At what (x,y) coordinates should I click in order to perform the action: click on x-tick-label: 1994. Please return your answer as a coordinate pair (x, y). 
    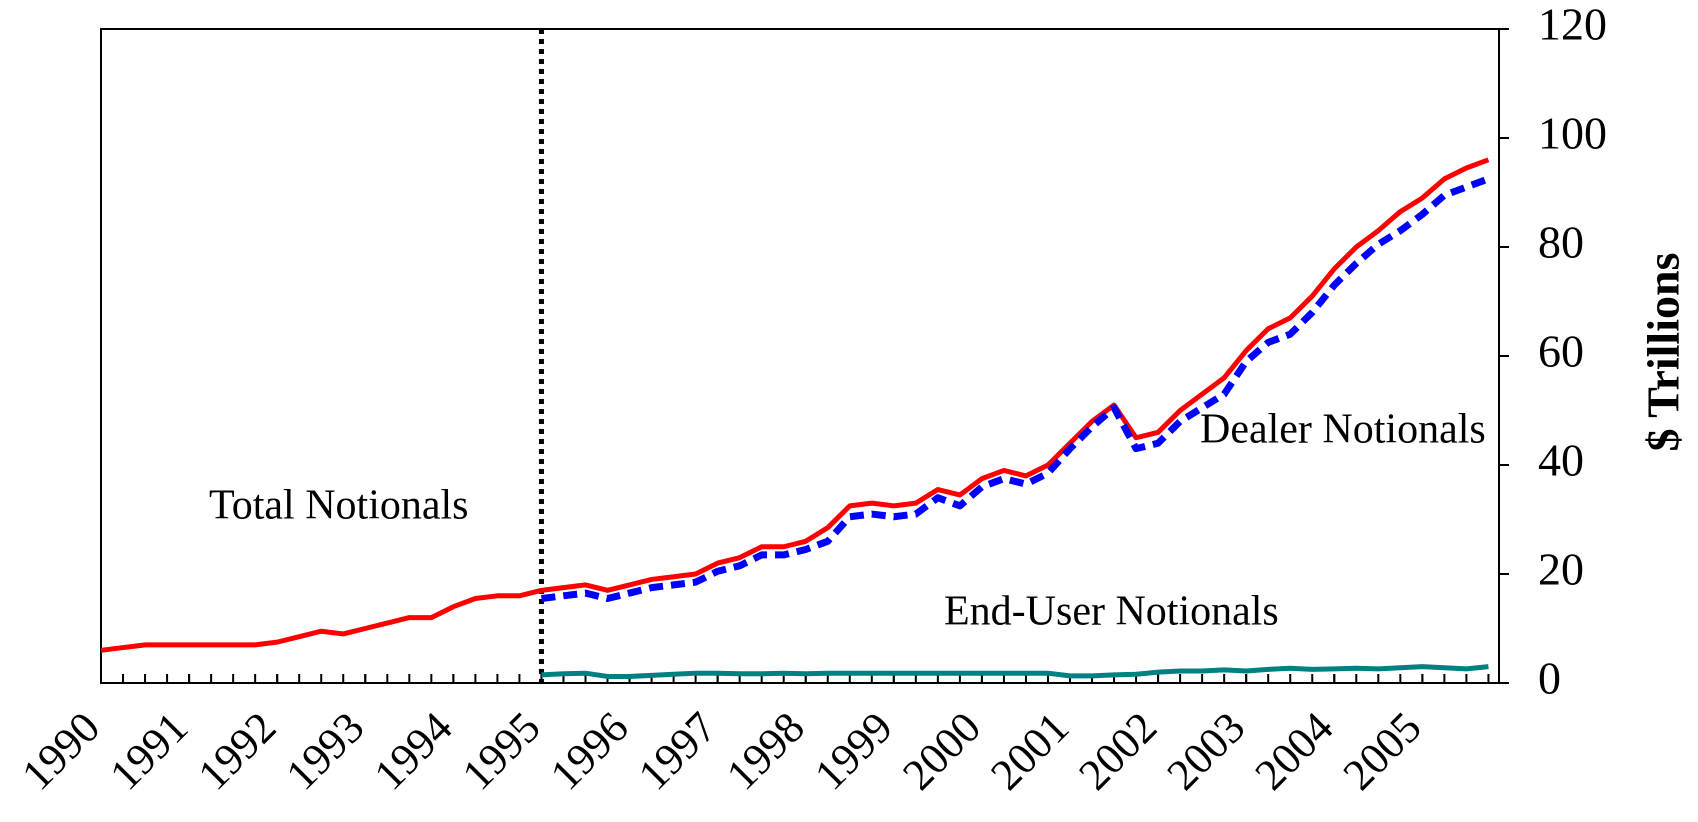
    Looking at the image, I should click on (413, 751).